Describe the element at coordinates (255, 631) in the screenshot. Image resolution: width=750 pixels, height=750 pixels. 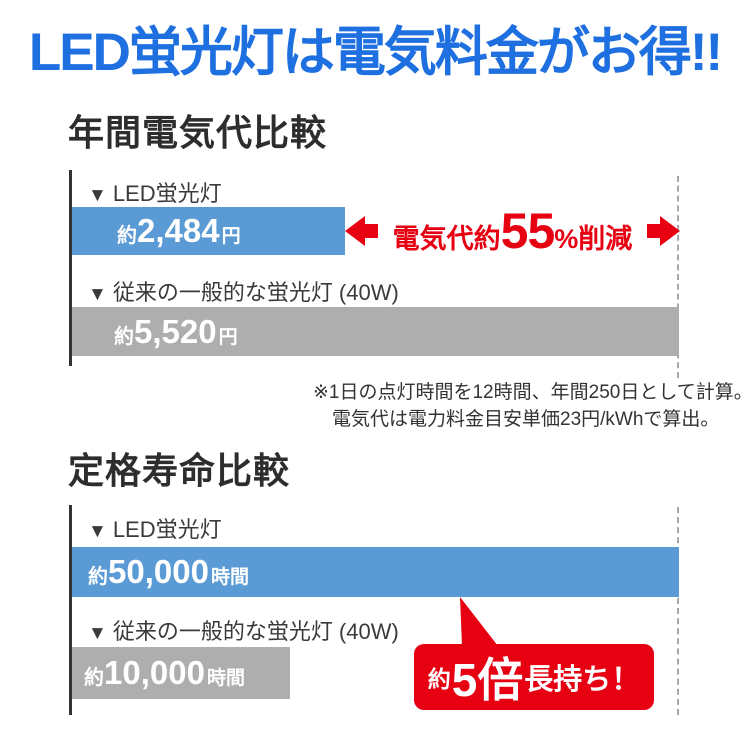
I see `lifetime-old-label-text: 従来の一般的な蛍光灯 (40W)` at that location.